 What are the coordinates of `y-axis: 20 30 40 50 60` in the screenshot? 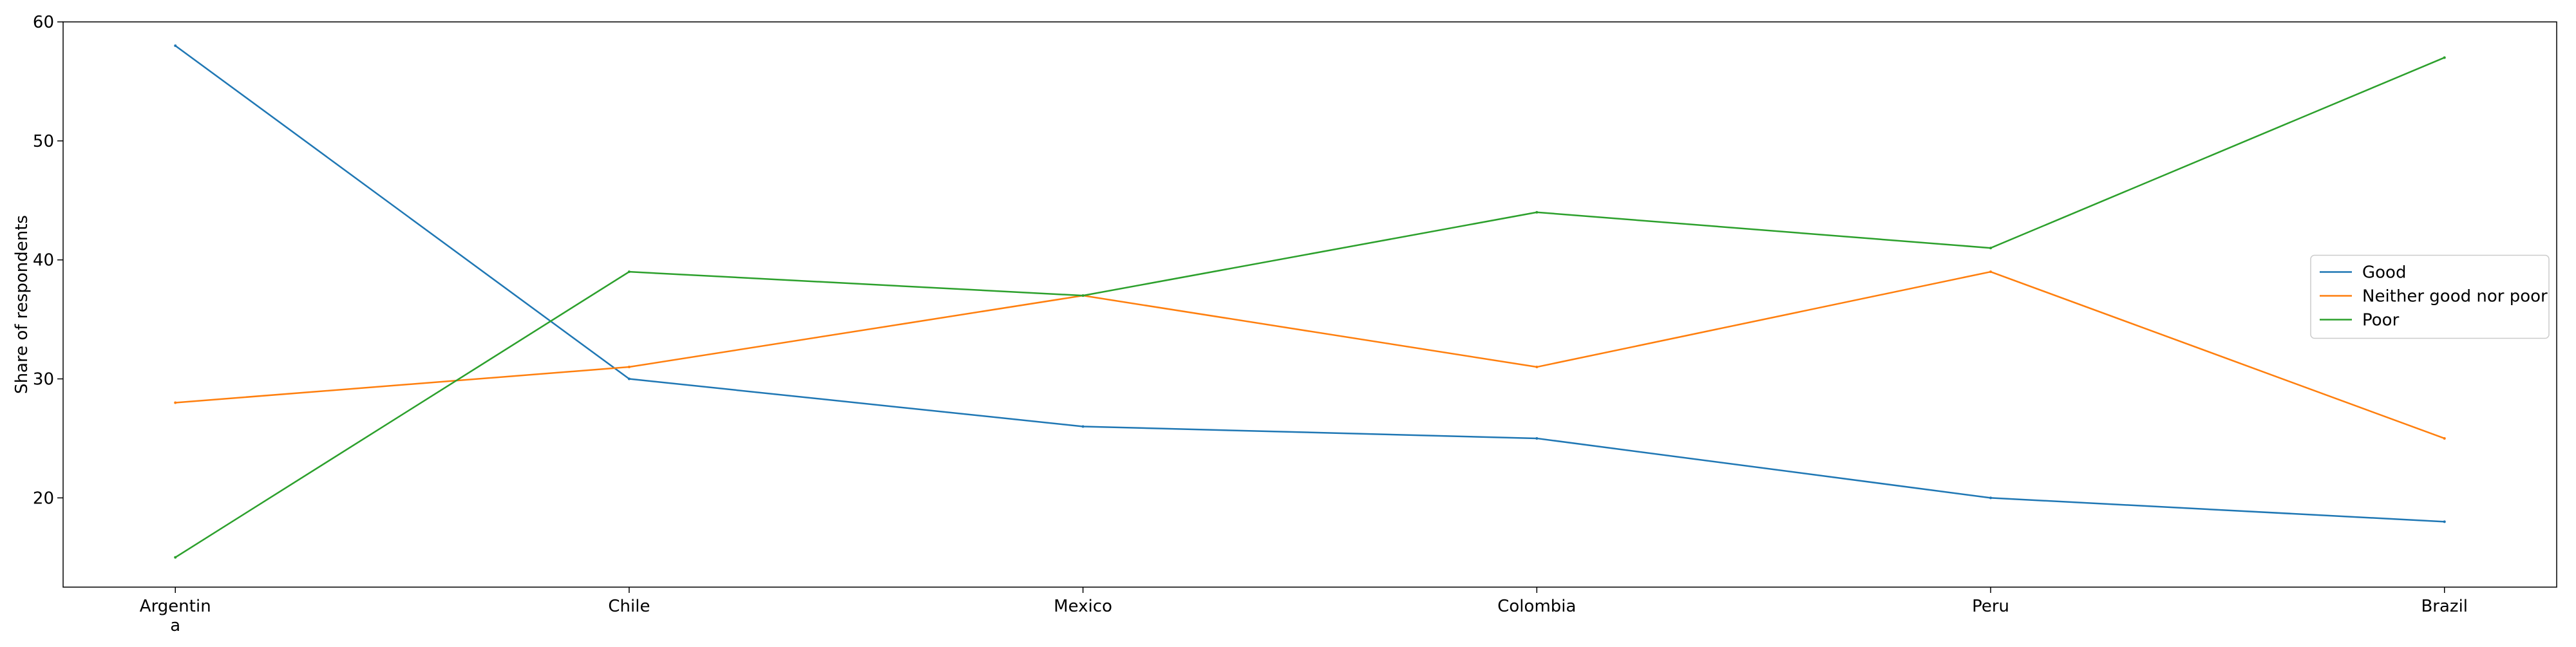 It's located at (48, 261).